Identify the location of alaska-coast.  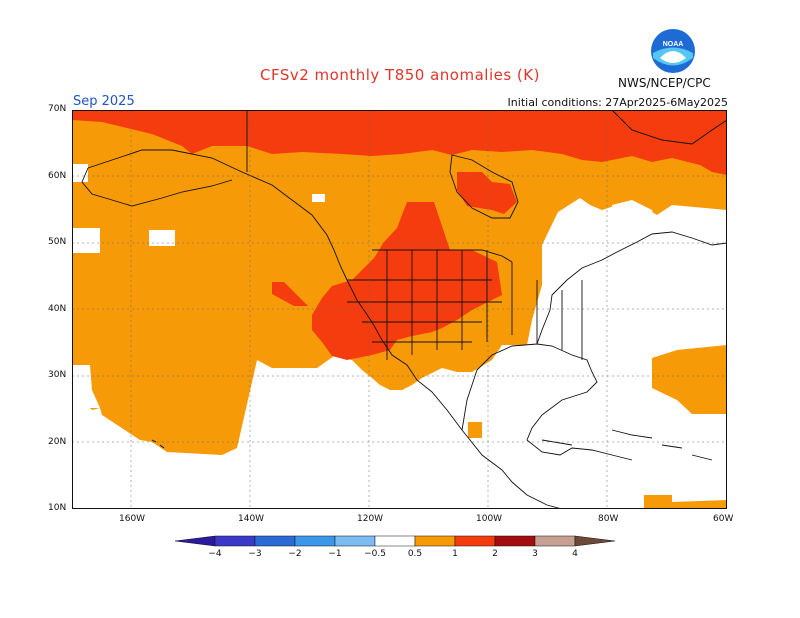
(157, 187).